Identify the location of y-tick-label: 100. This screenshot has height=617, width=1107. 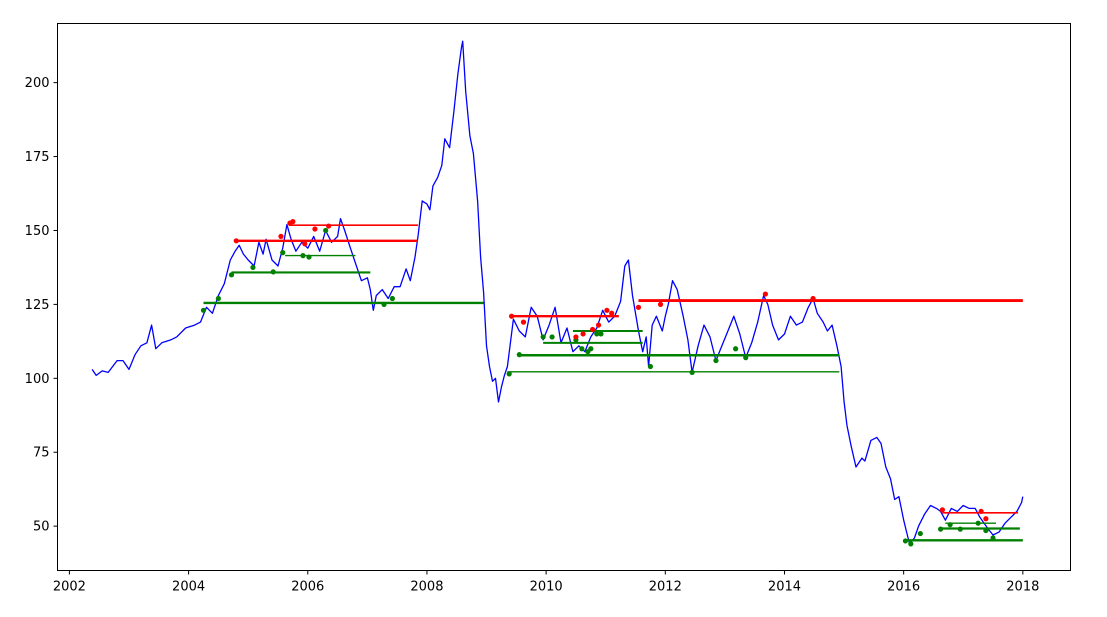
(37, 379).